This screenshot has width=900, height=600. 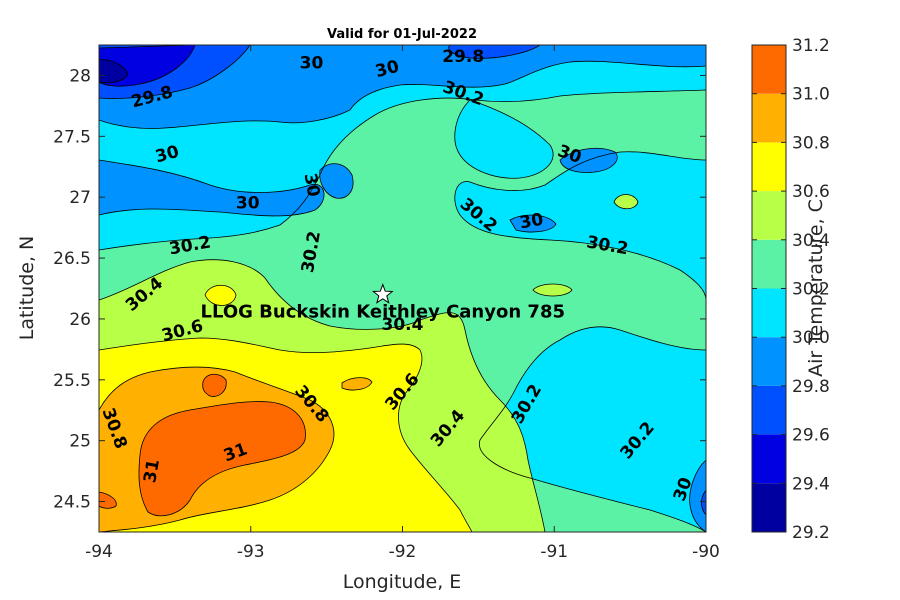 I want to click on band-30.8-blob, so click(x=357, y=383).